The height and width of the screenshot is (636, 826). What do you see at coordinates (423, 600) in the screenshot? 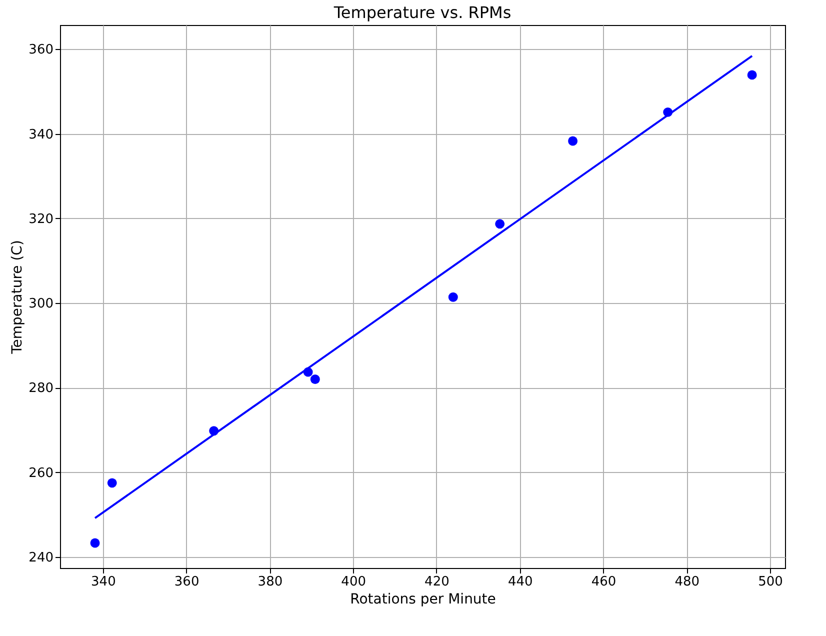
I see `x-axis-title: Rotations per Minute` at bounding box center [423, 600].